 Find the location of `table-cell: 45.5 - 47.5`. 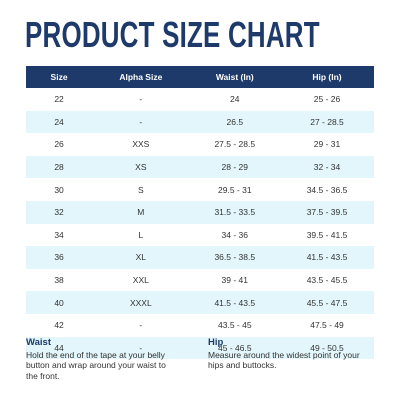

table-cell: 45.5 - 47.5 is located at coordinates (327, 302).